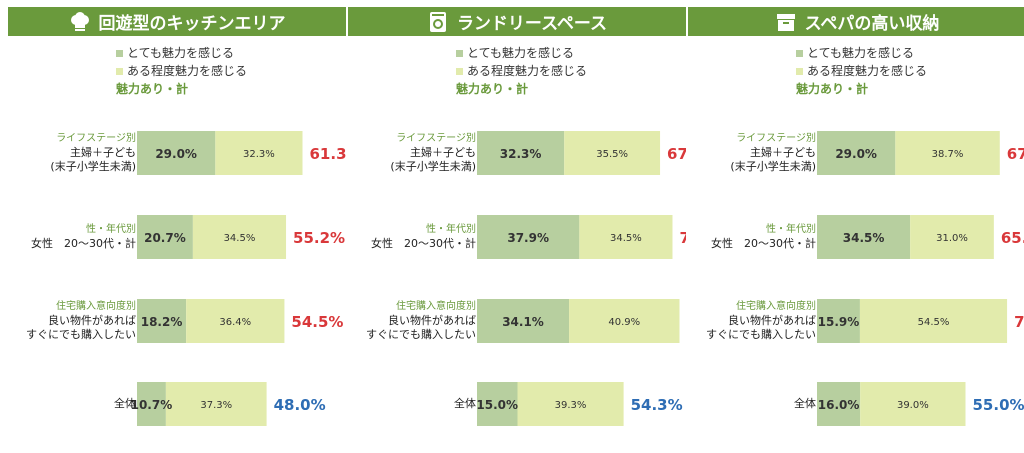 Image resolution: width=1024 pixels, height=453 pixels. What do you see at coordinates (872, 24) in the screenshot?
I see `panel-title: スペパの高い収納` at bounding box center [872, 24].